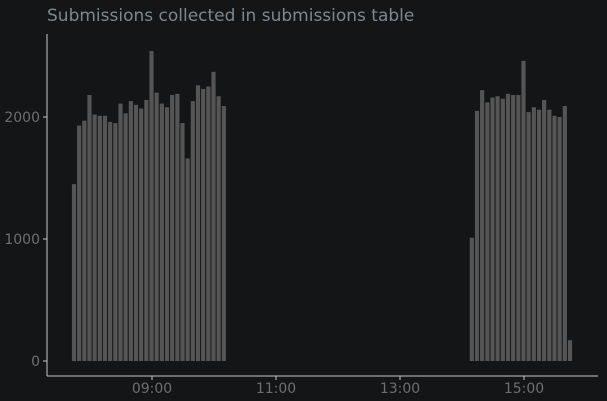 This screenshot has width=607, height=401. I want to click on x-tick-label: 13:00, so click(400, 389).